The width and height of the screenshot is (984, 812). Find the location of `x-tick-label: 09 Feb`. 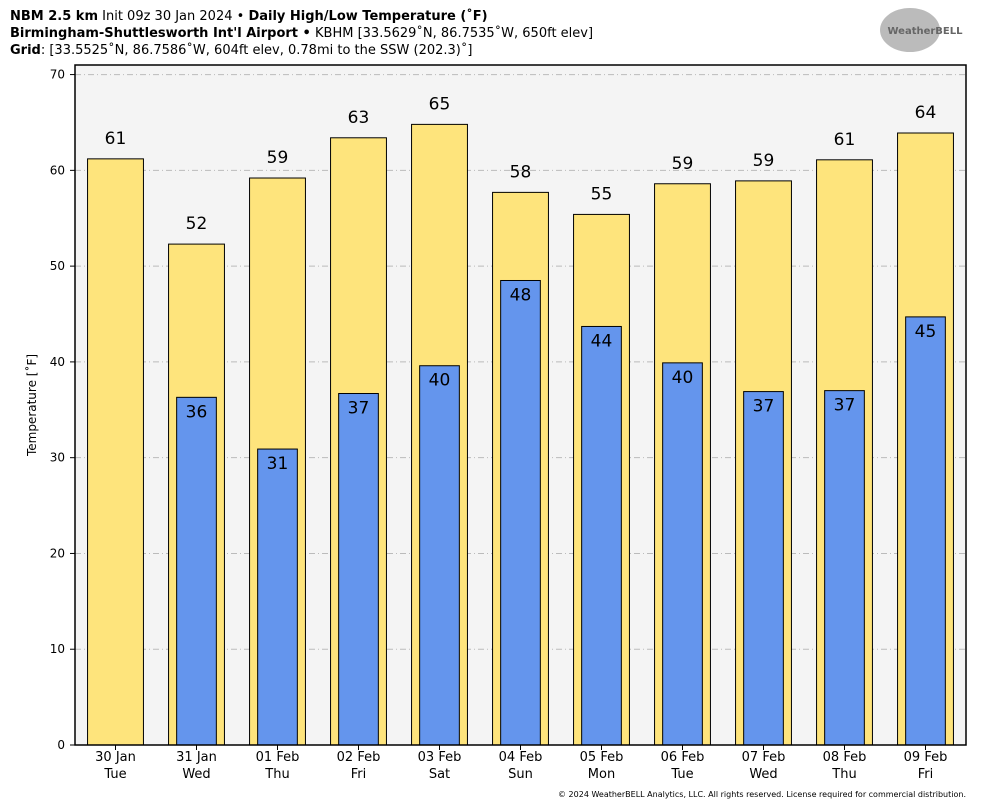

x-tick-label: 09 Feb is located at coordinates (926, 757).